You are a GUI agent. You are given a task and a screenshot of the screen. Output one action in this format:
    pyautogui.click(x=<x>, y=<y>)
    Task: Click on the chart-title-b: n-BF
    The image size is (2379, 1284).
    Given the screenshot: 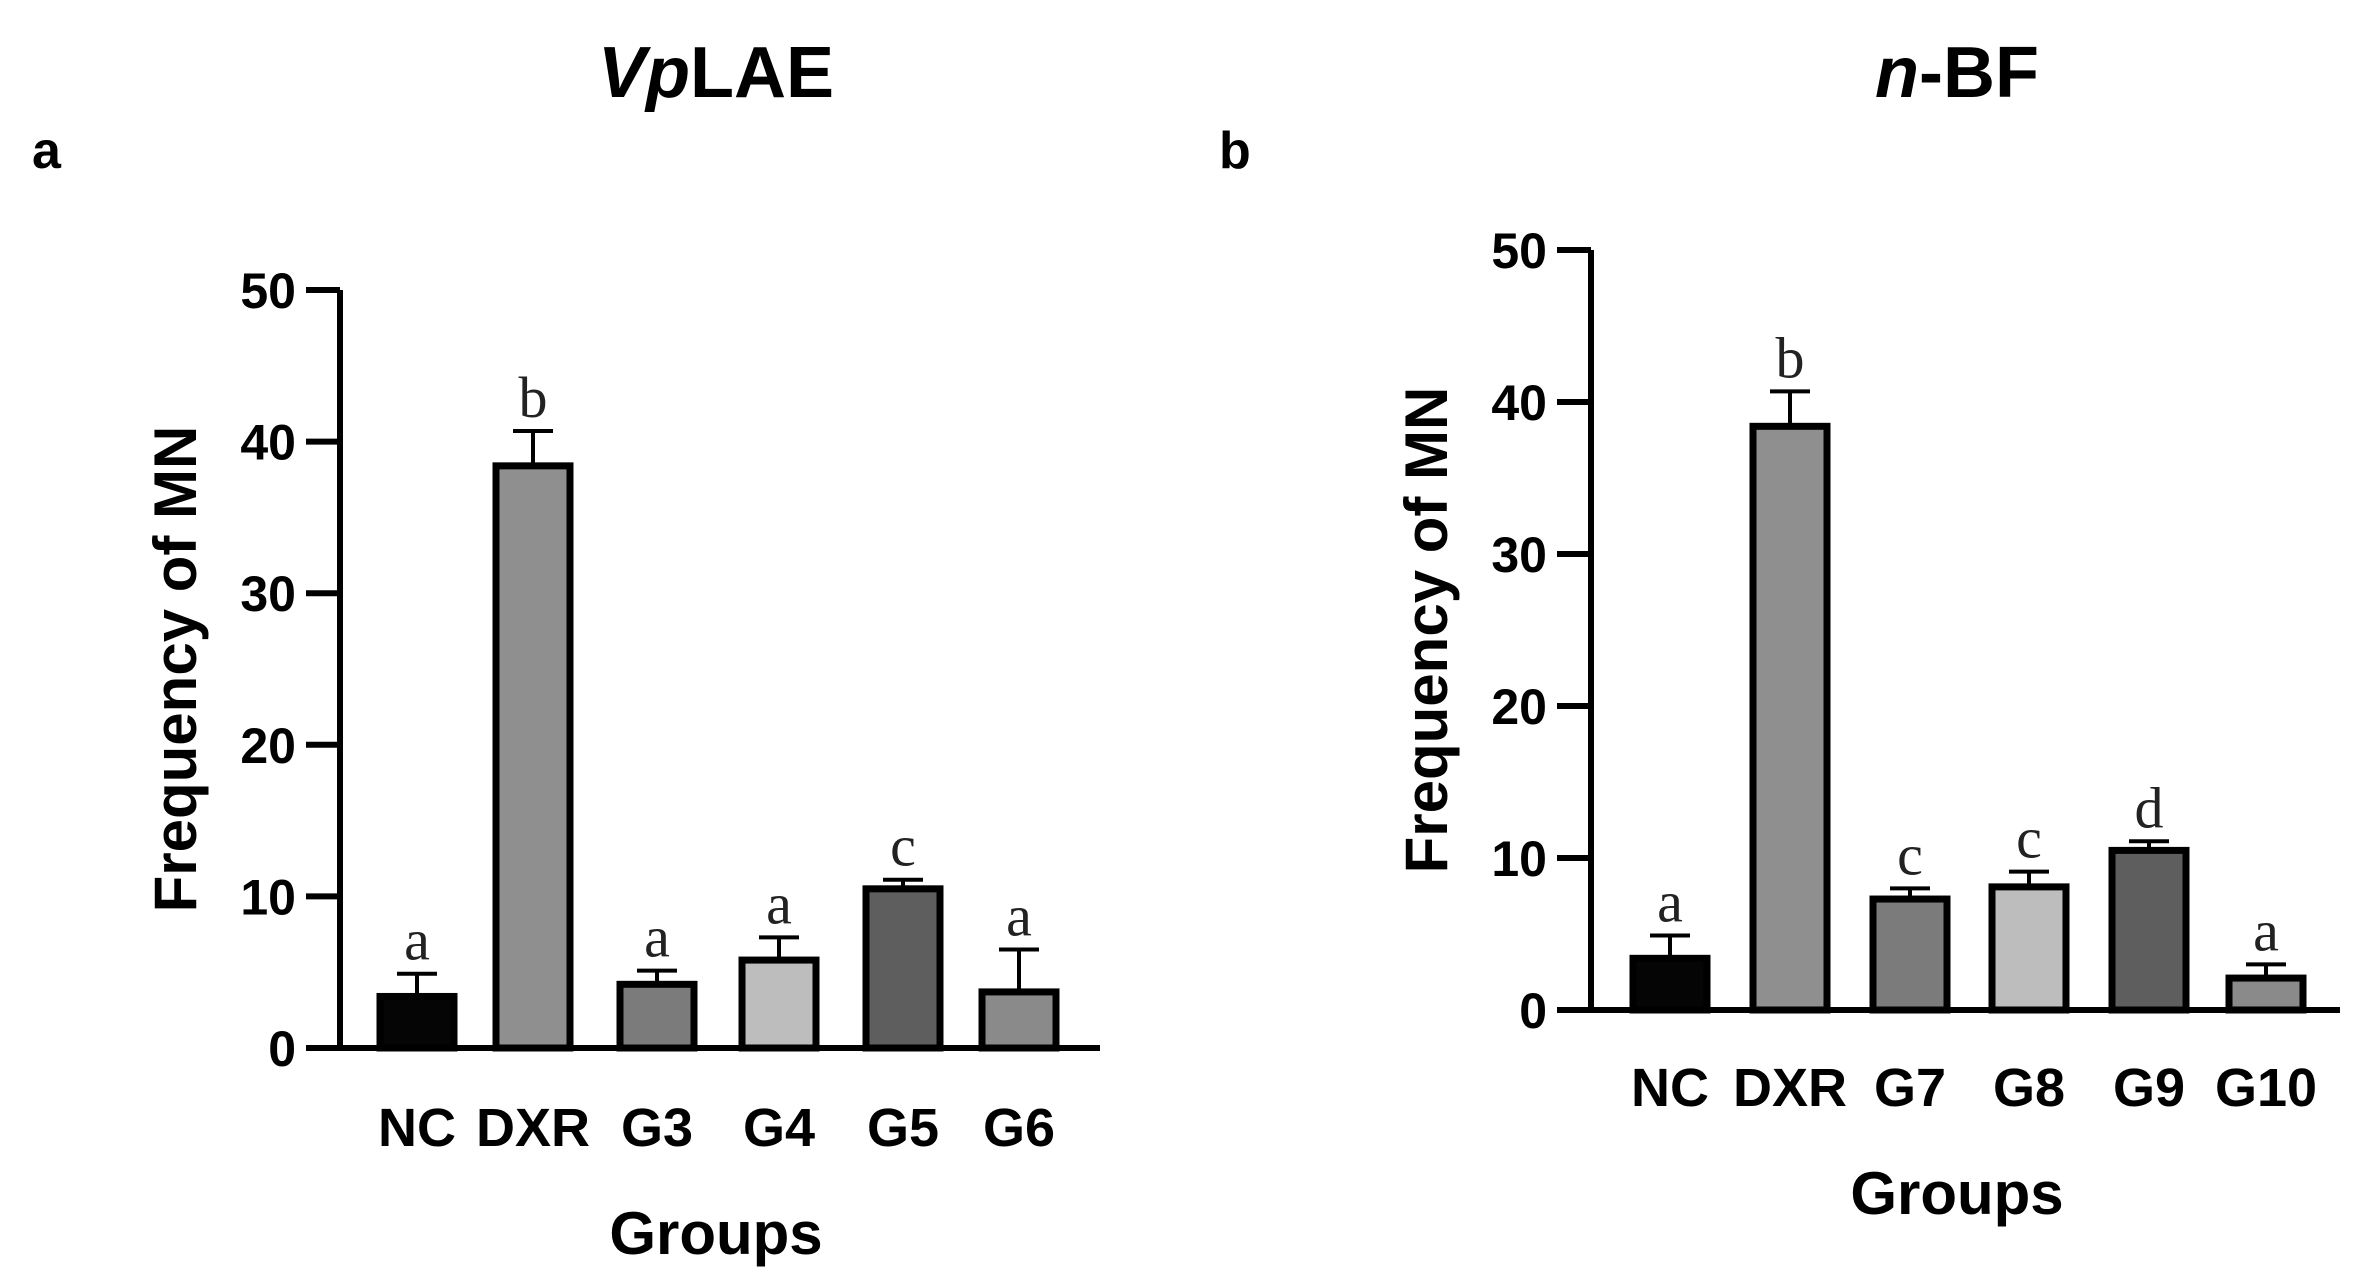 What is the action you would take?
    pyautogui.click(x=1957, y=73)
    